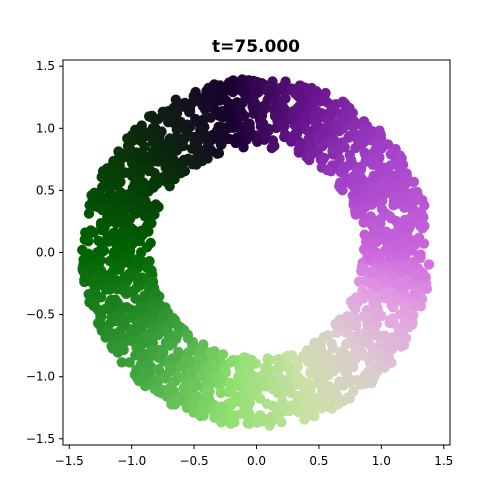 The height and width of the screenshot is (500, 500). Describe the element at coordinates (45, 253) in the screenshot. I see `y-tick-label: 0.0` at that location.